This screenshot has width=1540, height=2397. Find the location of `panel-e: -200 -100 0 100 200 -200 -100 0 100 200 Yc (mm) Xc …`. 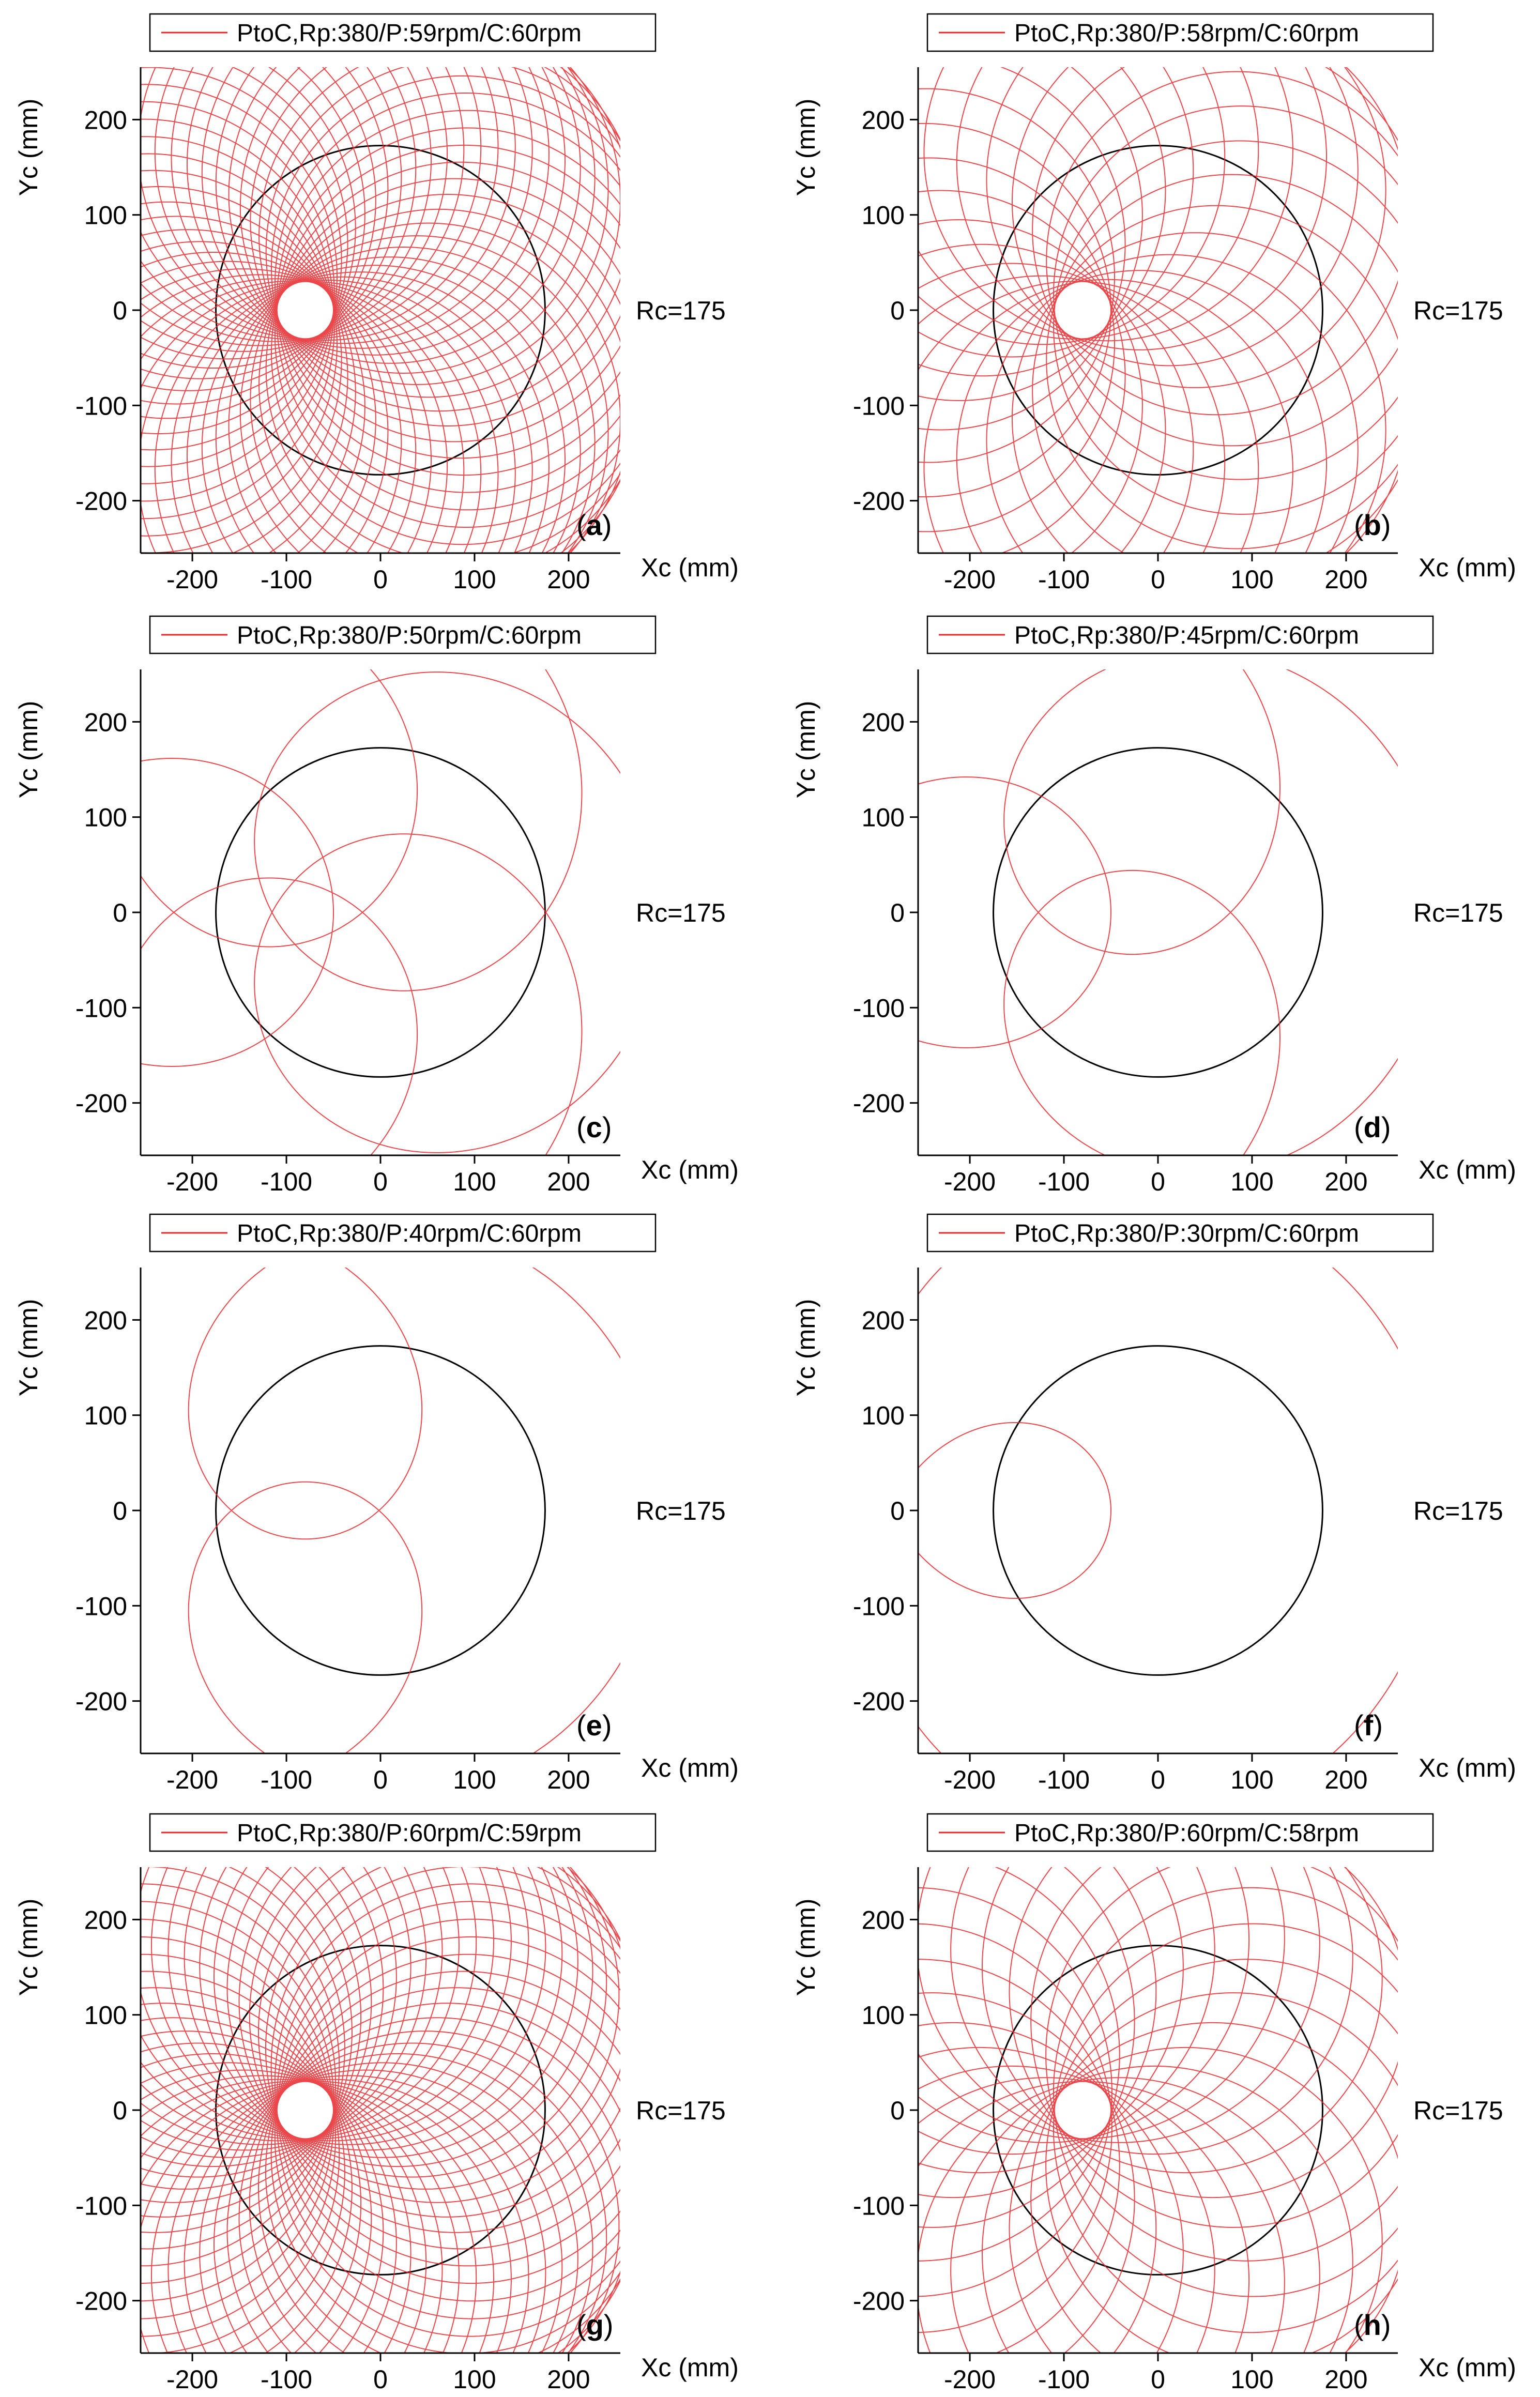

panel-e: -200 -100 0 100 200 -200 -100 0 100 200 Yc (mm) Xc … is located at coordinates (376, 1503).